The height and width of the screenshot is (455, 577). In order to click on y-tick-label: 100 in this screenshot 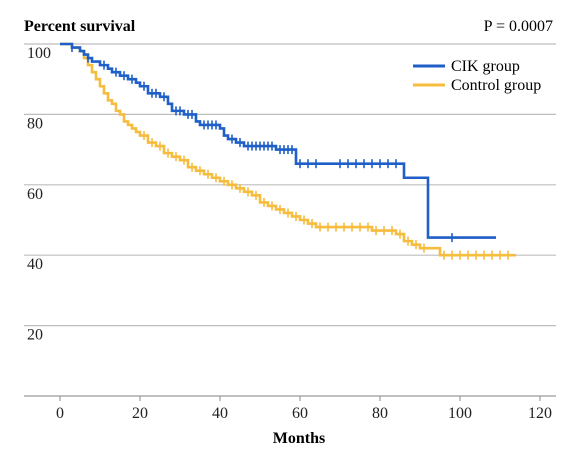, I will do `click(39, 53)`.